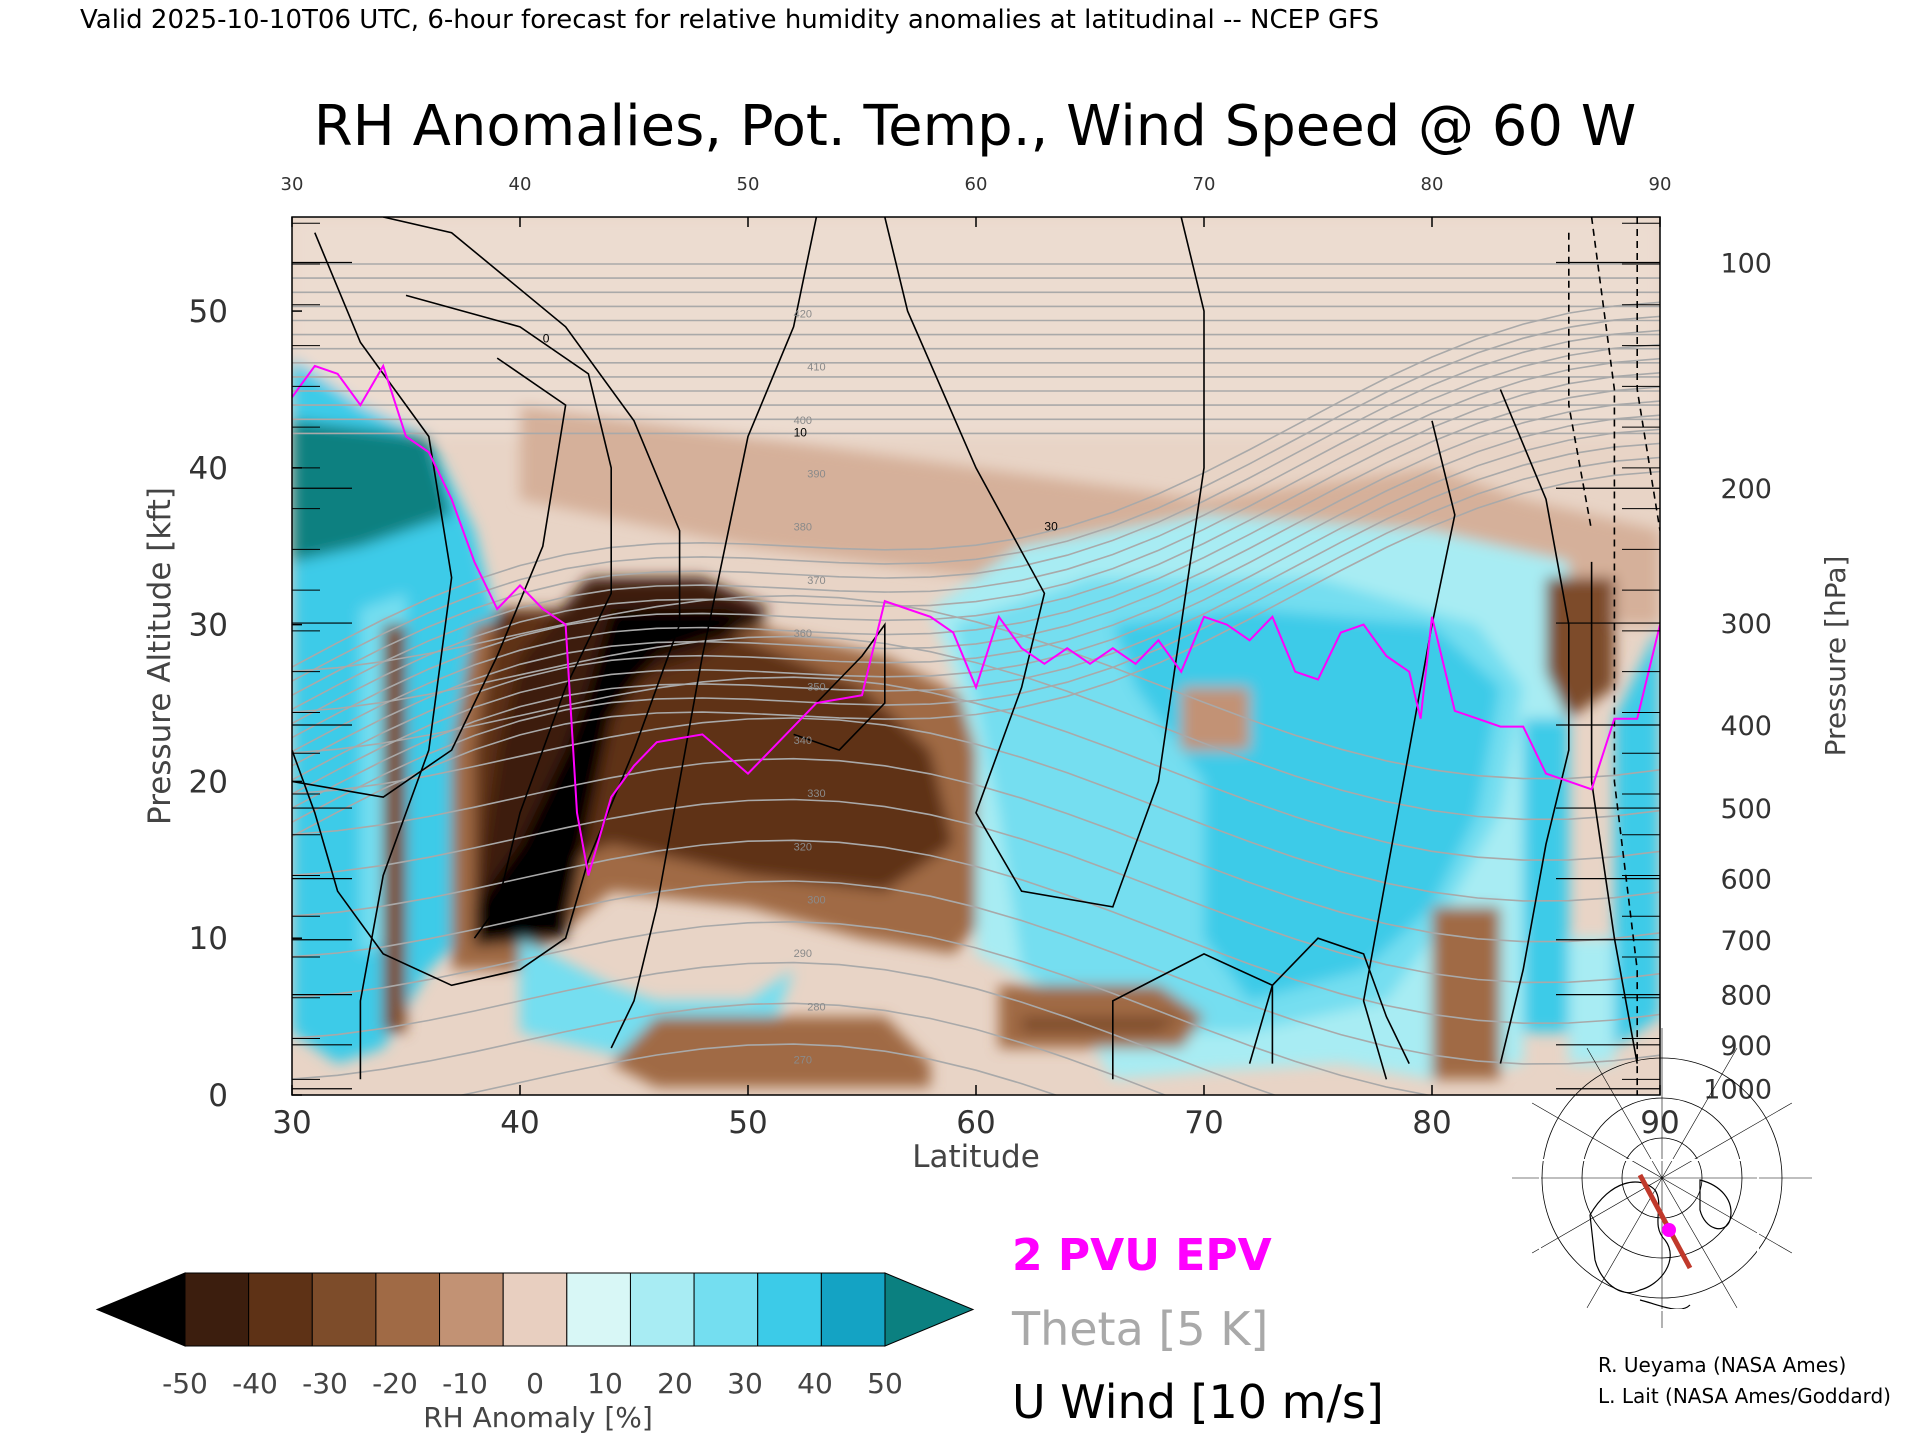  What do you see at coordinates (816, 901) in the screenshot?
I see `theta-contour-label: 300` at bounding box center [816, 901].